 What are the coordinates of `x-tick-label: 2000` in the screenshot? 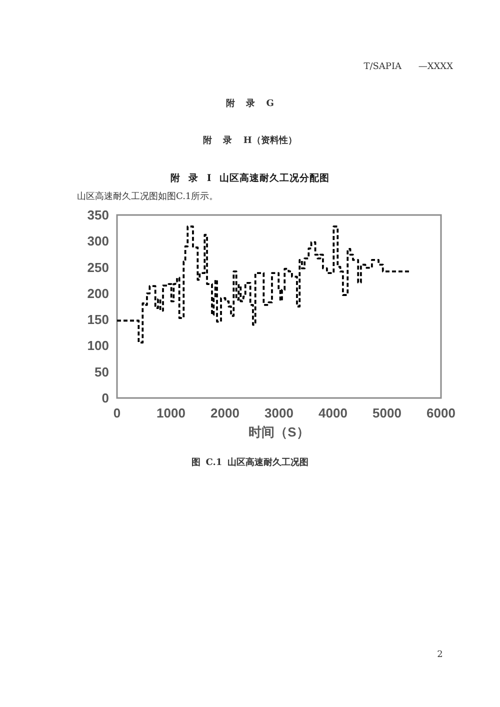 It's located at (225, 413).